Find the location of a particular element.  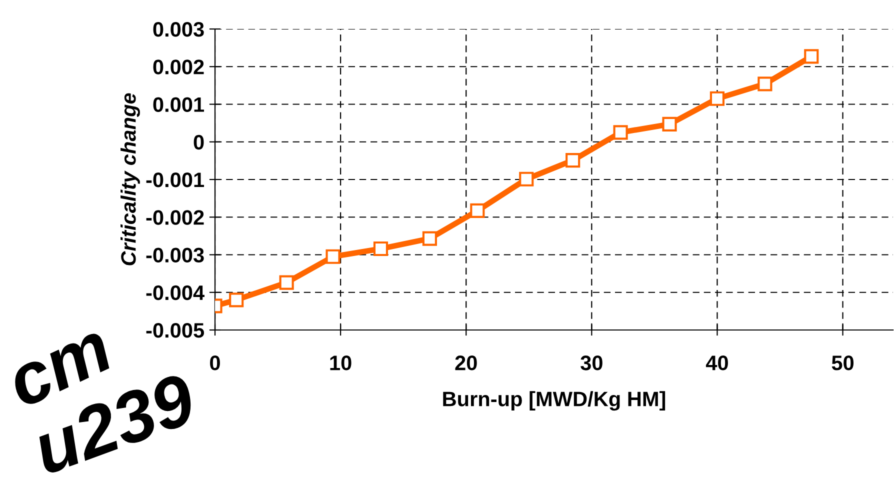

x-tick-label: 30 is located at coordinates (591, 363).